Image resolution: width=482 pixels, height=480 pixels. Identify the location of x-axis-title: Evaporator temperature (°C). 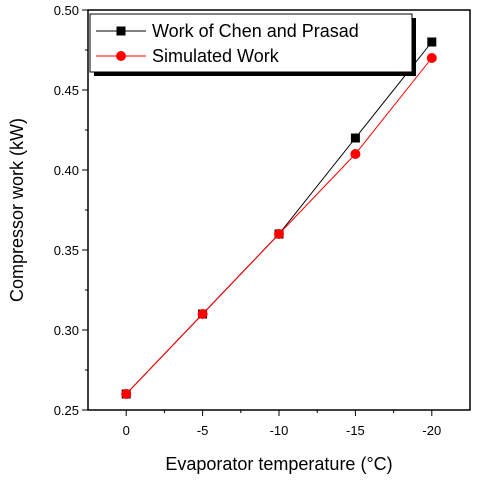
(278, 464).